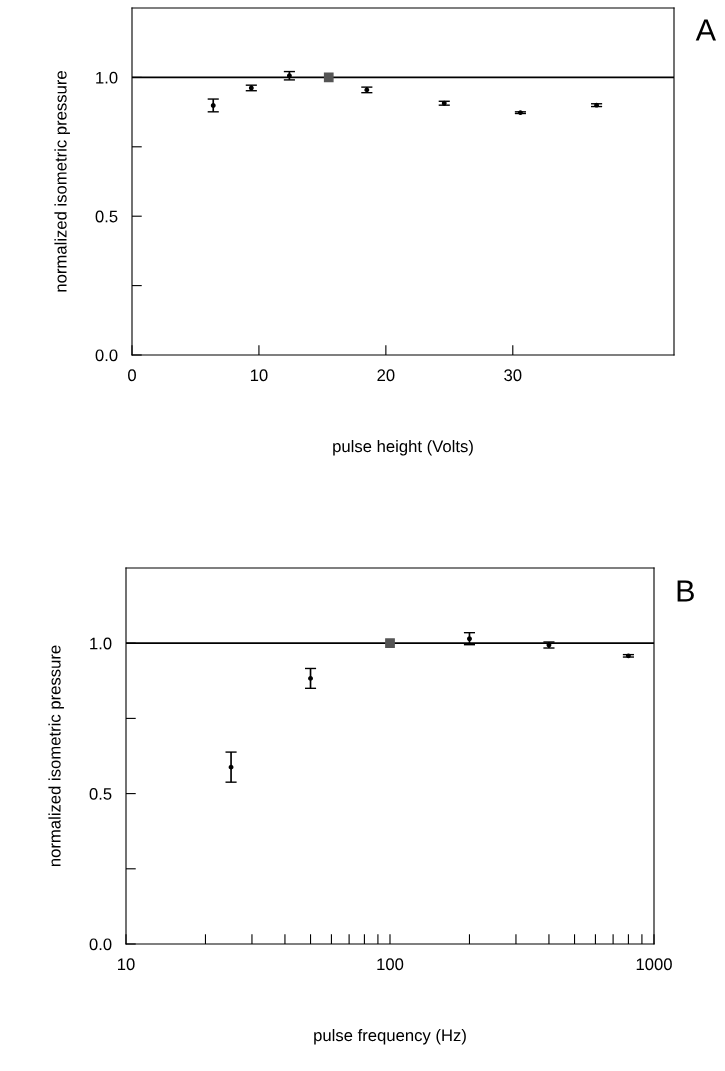 This screenshot has width=725, height=1071. I want to click on x-tick-label: 100, so click(390, 964).